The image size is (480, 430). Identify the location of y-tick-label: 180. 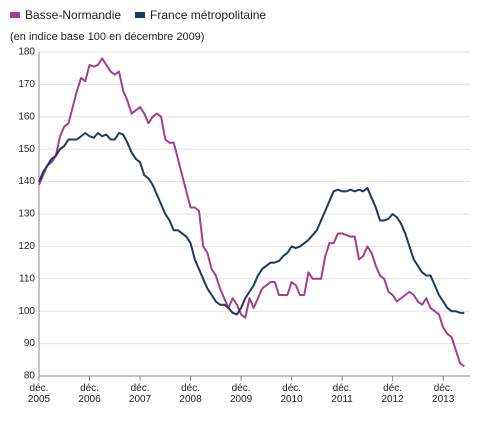
(26, 52).